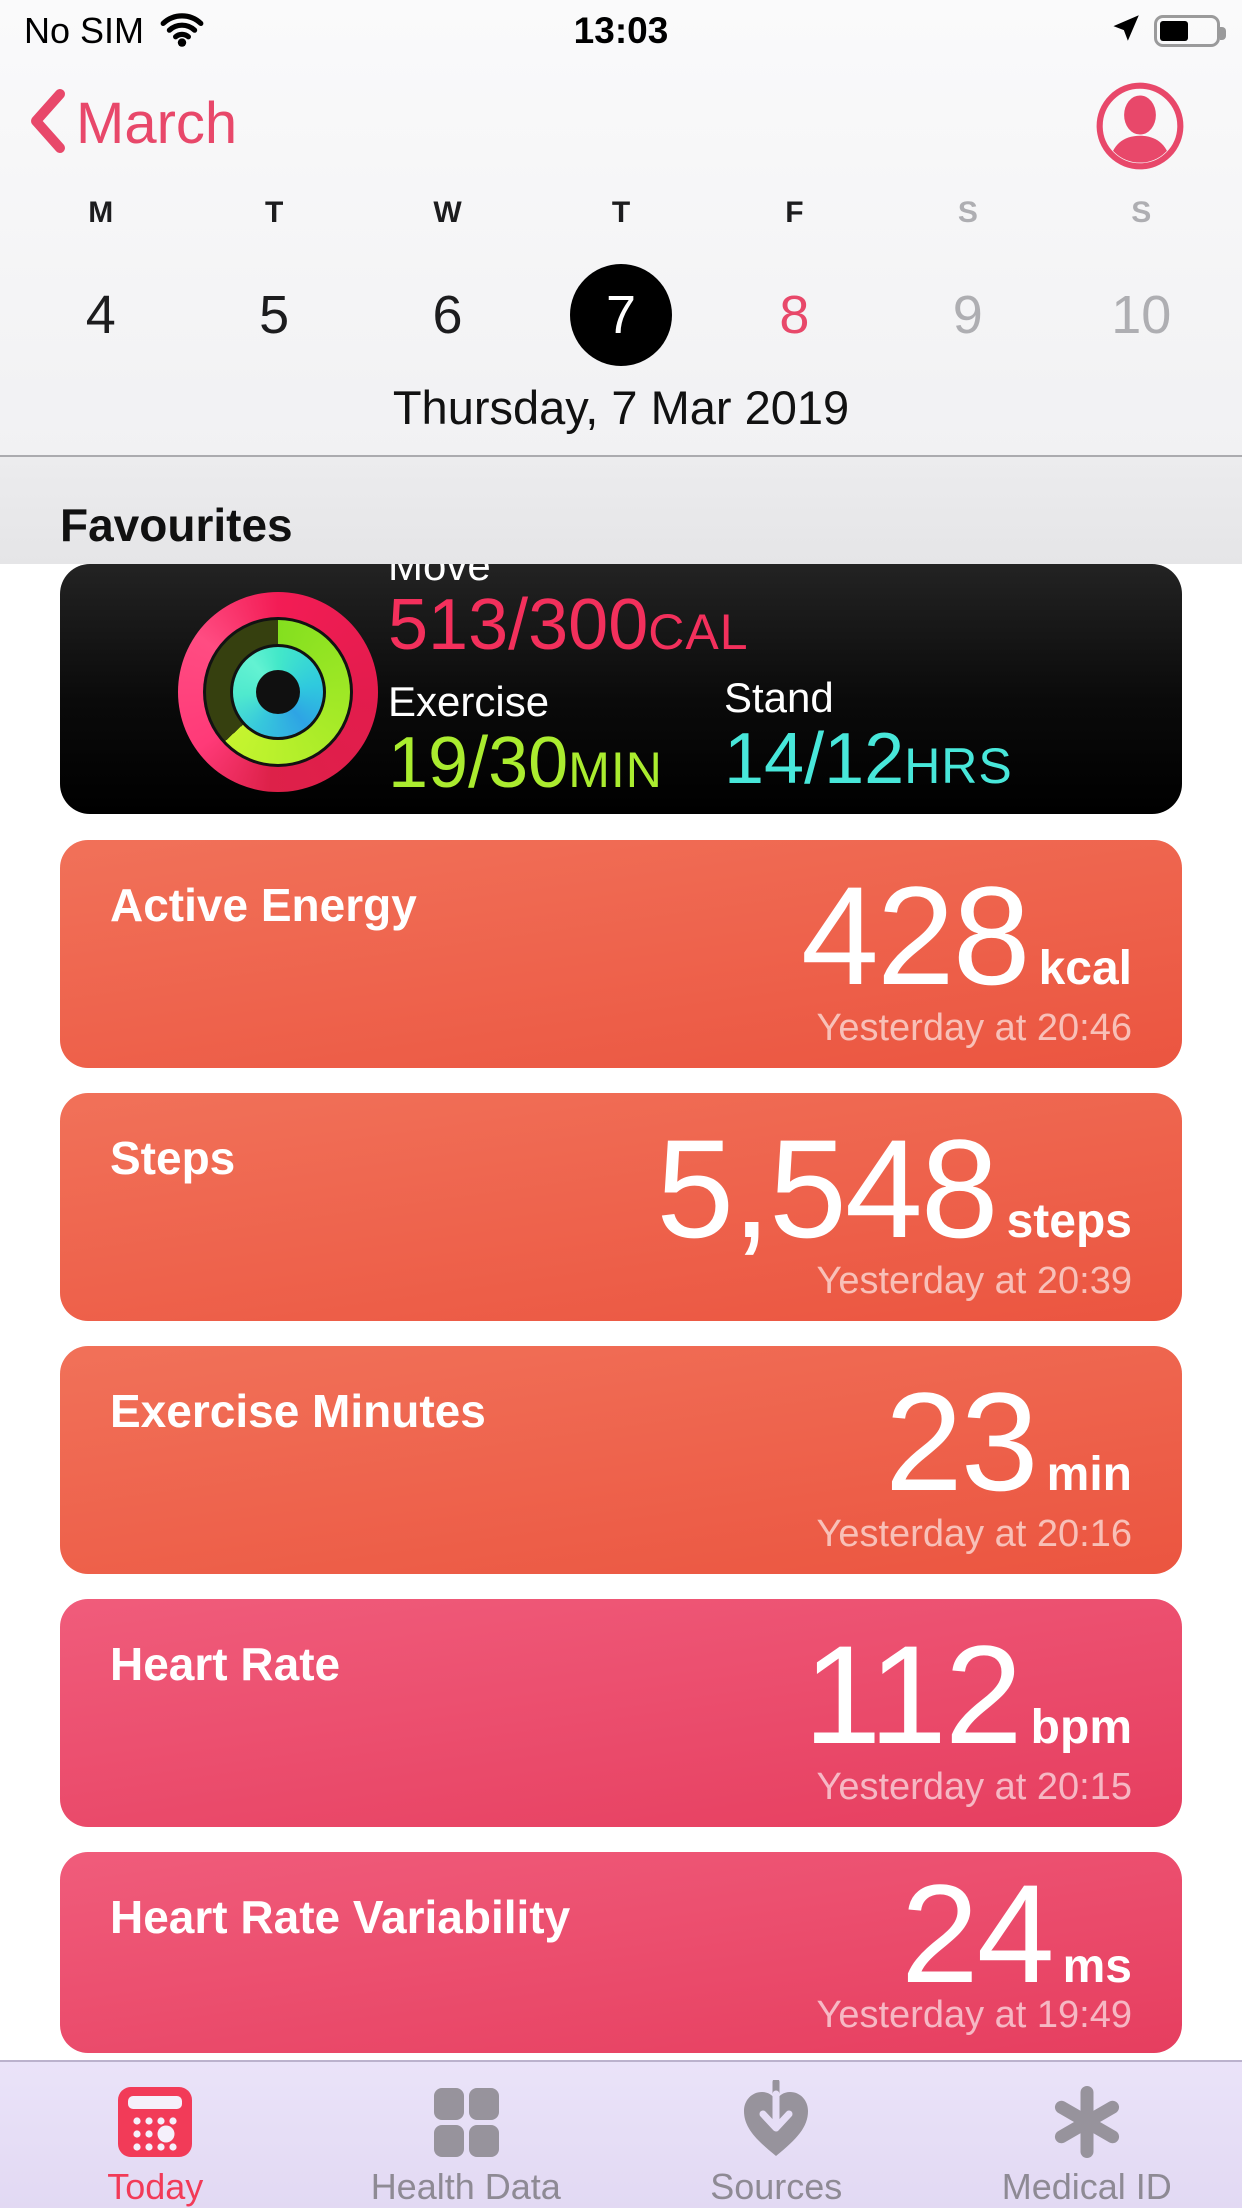 The image size is (1242, 2208). I want to click on card-timestamp: Yesterday at 20:16, so click(974, 1534).